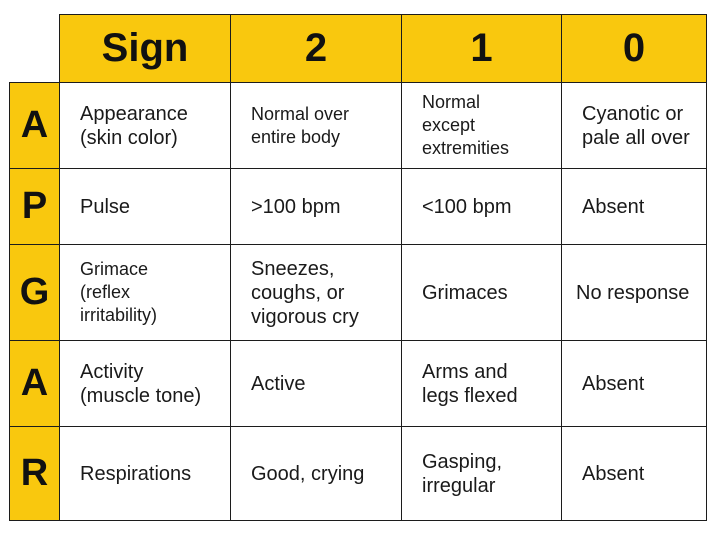 The height and width of the screenshot is (539, 720). Describe the element at coordinates (34, 473) in the screenshot. I see `row-letter: R` at that location.